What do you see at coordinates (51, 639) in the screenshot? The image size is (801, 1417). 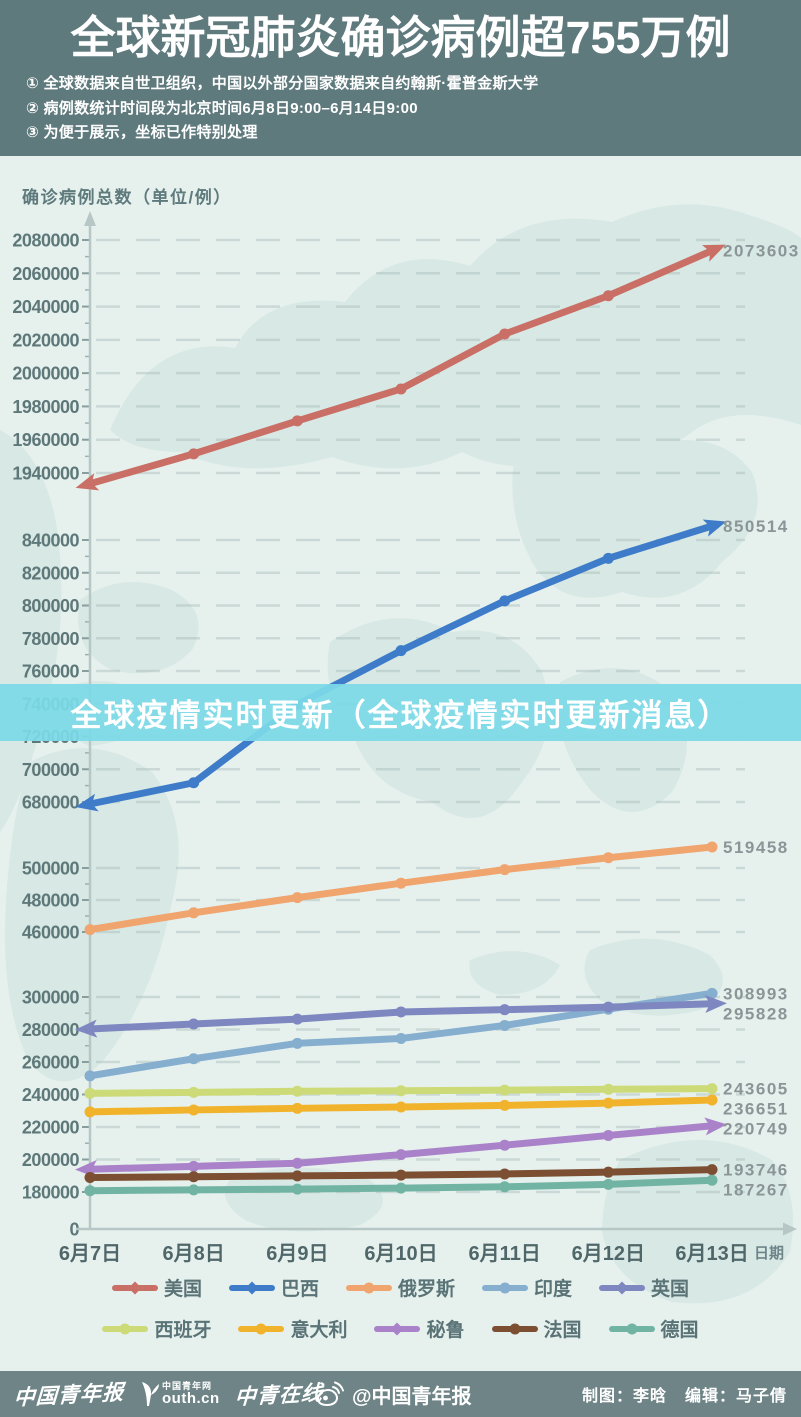 I see `y-tick-label: 780000` at bounding box center [51, 639].